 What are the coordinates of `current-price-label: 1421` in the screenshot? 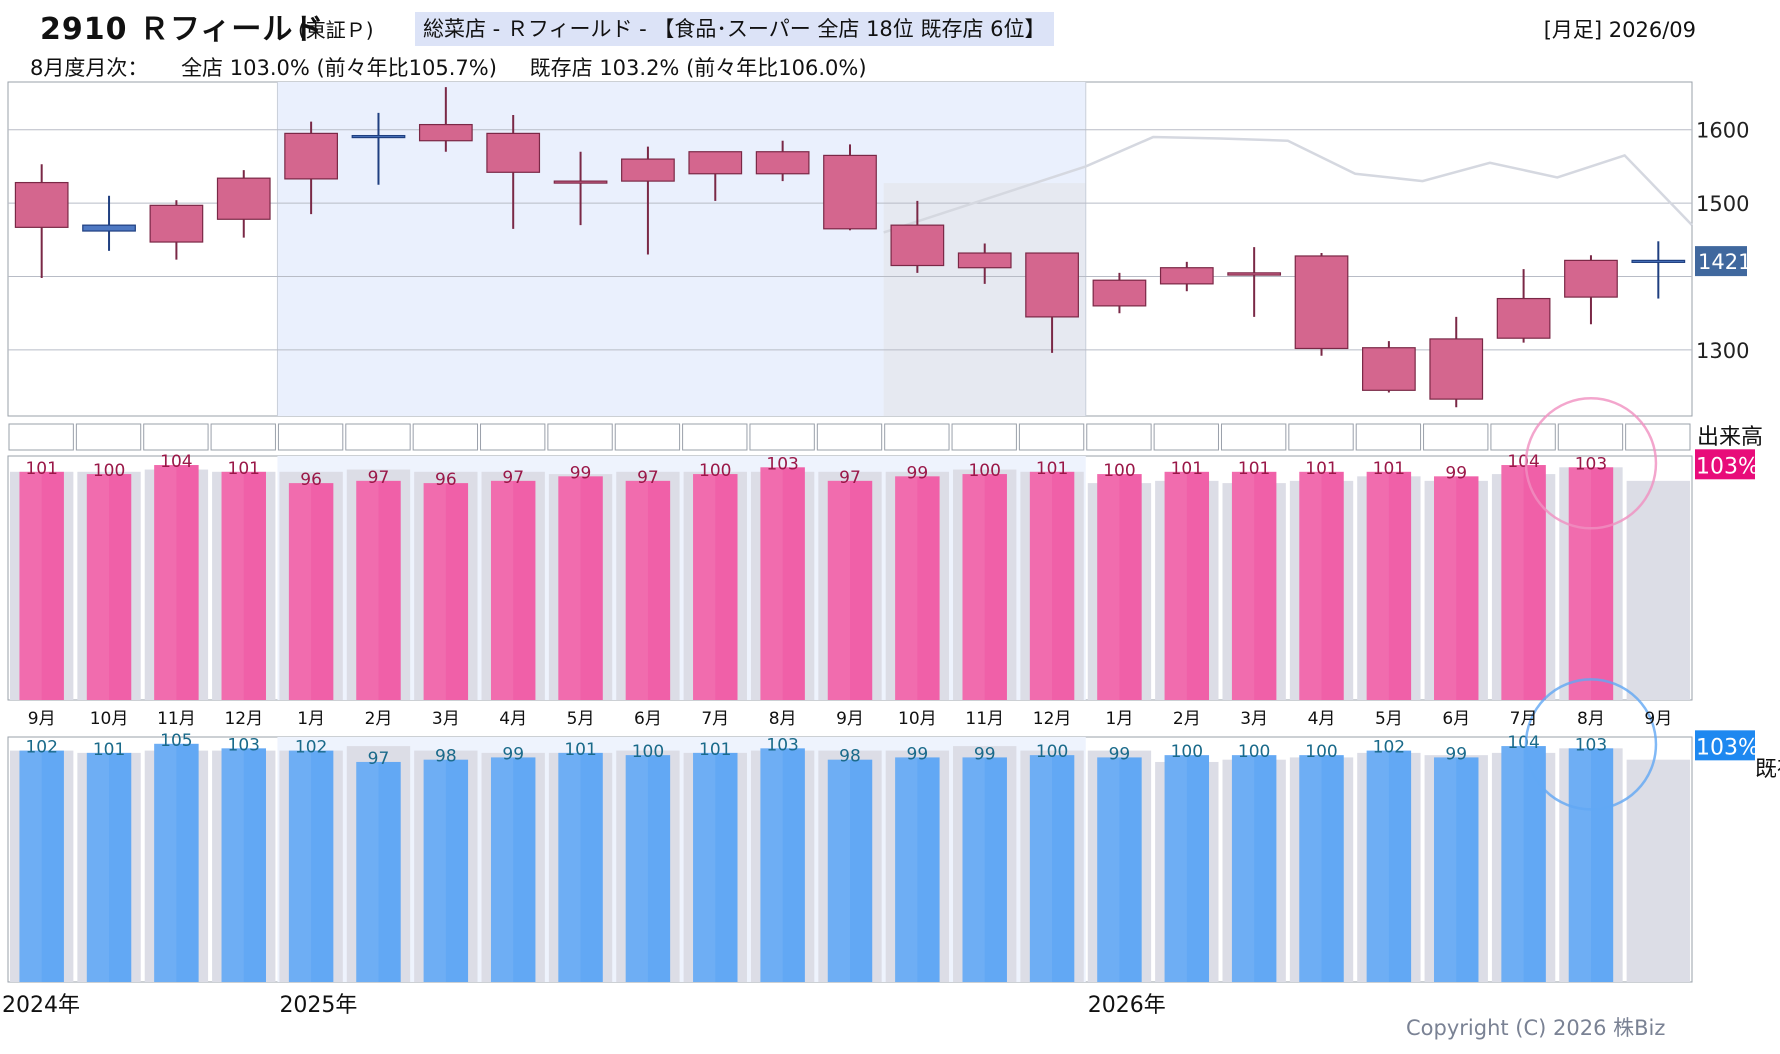 It's located at (1724, 262).